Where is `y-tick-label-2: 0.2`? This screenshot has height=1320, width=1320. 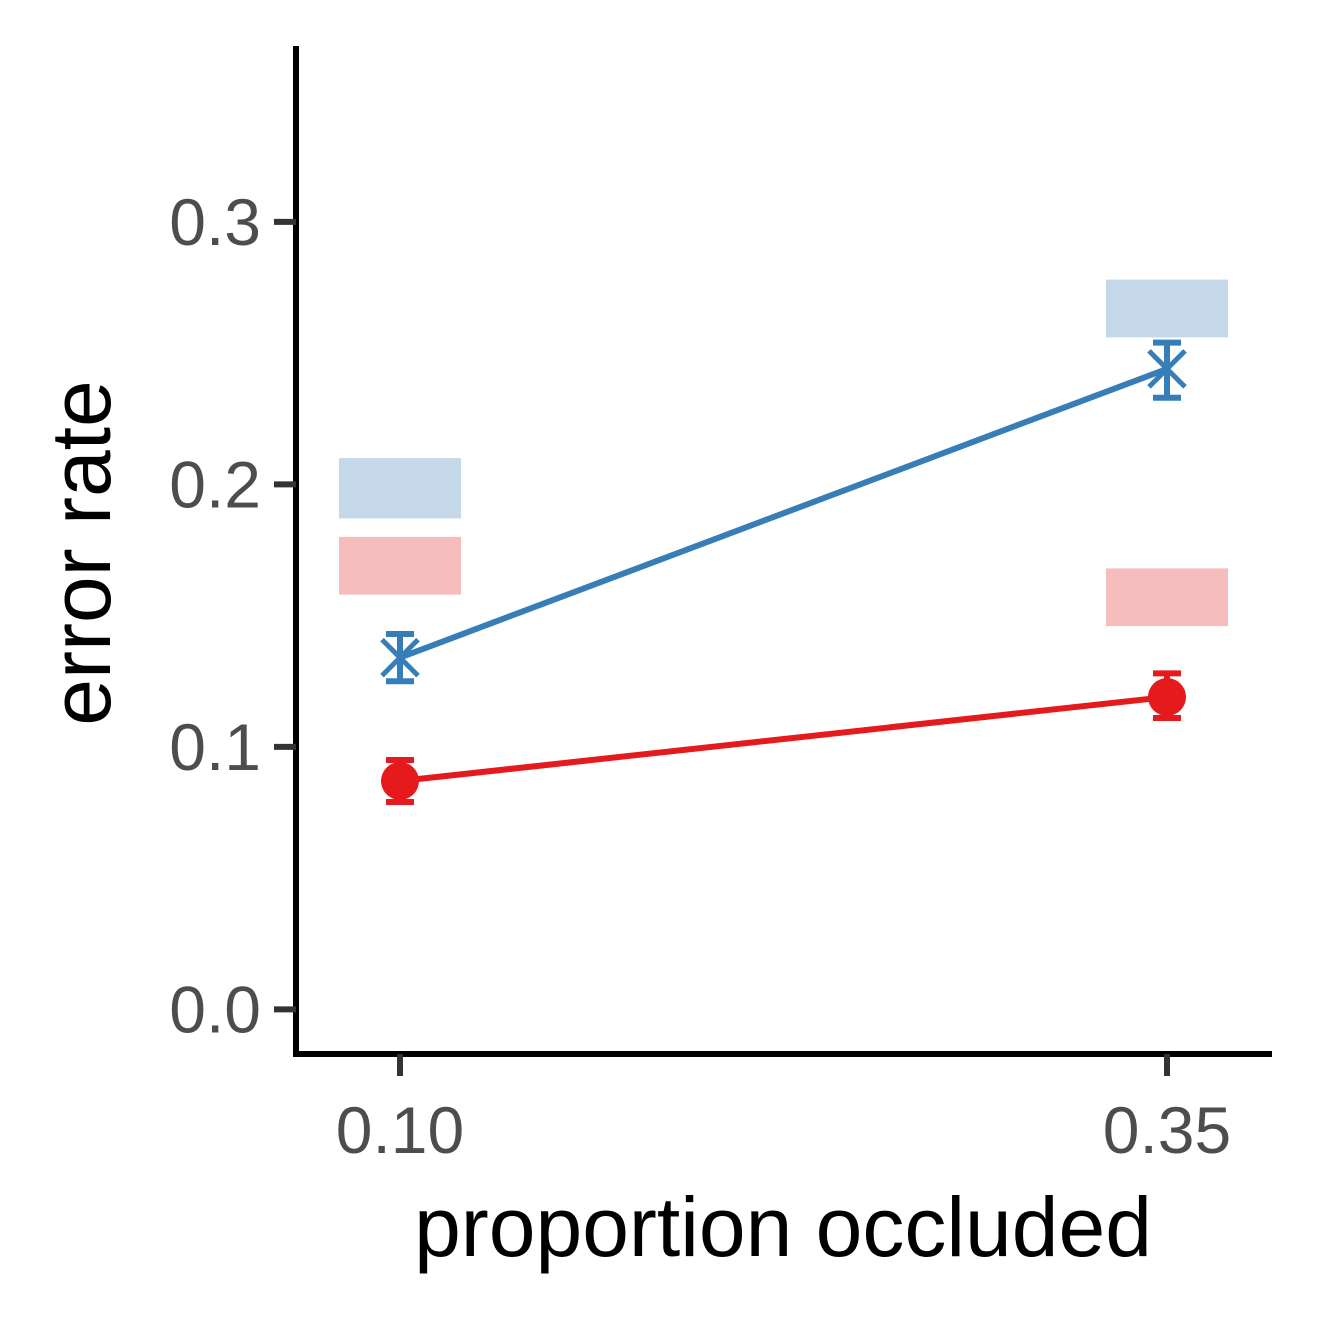 y-tick-label-2: 0.2 is located at coordinates (215, 484).